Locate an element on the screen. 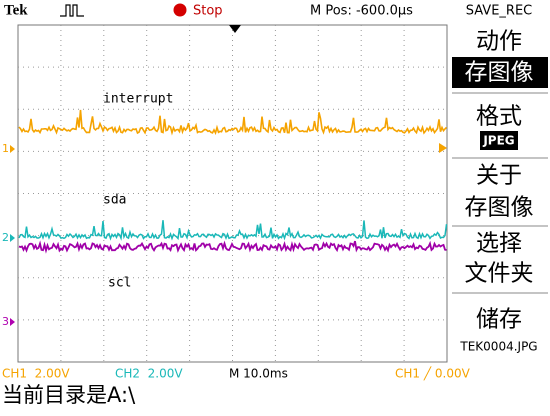  menu-value: TEK0004.JPG is located at coordinates (498, 347).